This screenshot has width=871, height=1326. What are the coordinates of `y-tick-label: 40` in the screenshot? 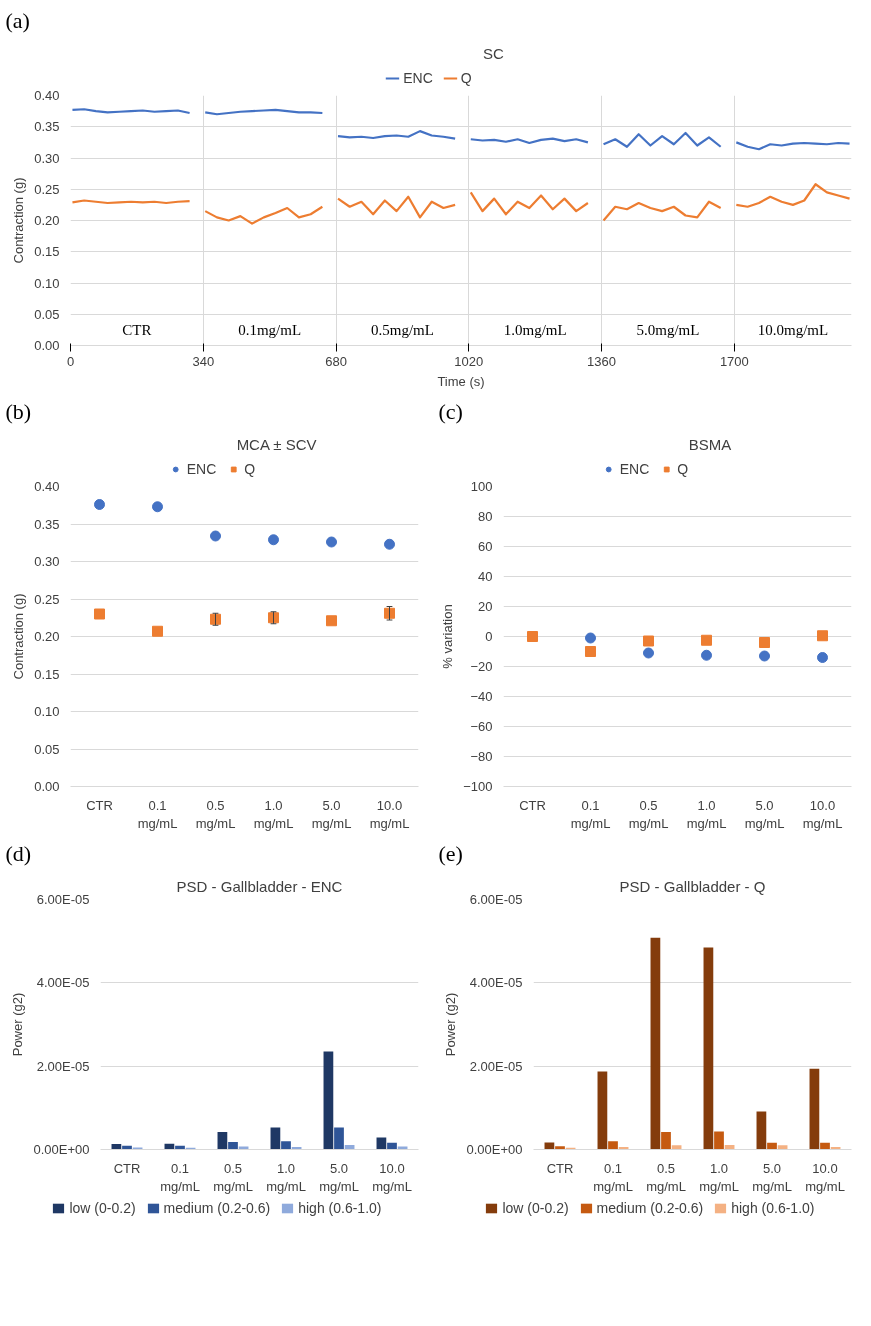 It's located at (485, 576).